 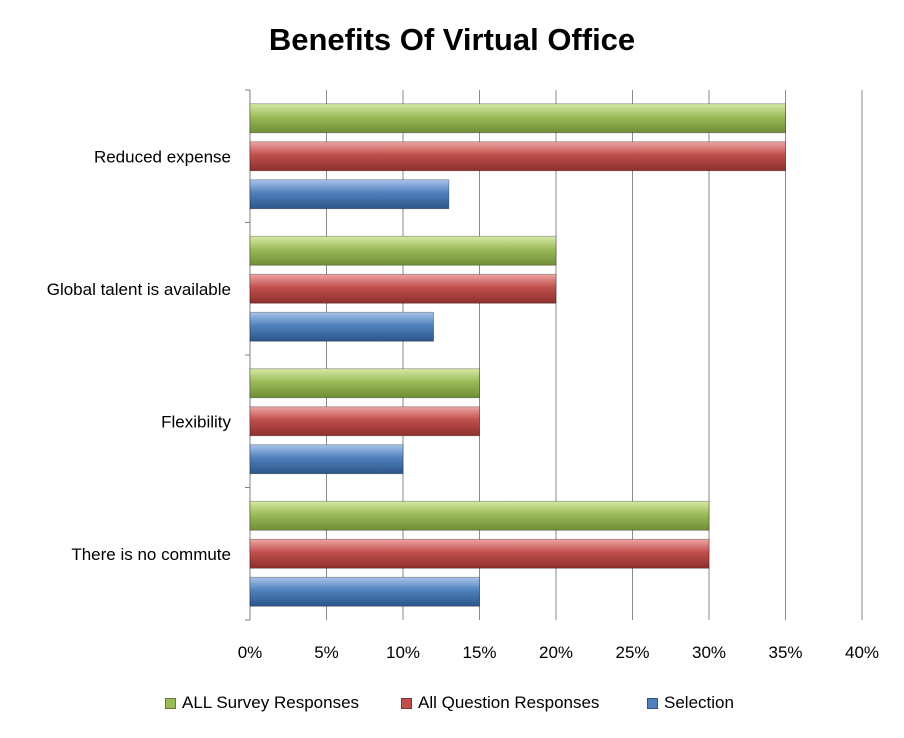 I want to click on category-label: Flexibility, so click(x=196, y=421).